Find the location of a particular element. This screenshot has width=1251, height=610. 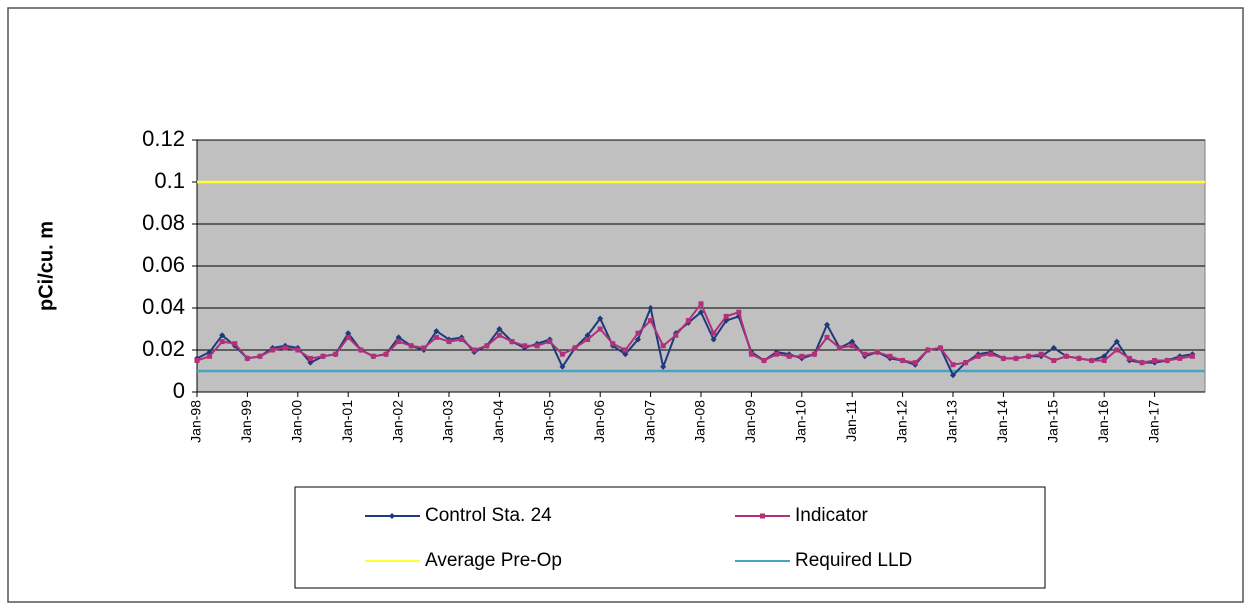

x-tick-label: Jan-15 is located at coordinates (1053, 421).